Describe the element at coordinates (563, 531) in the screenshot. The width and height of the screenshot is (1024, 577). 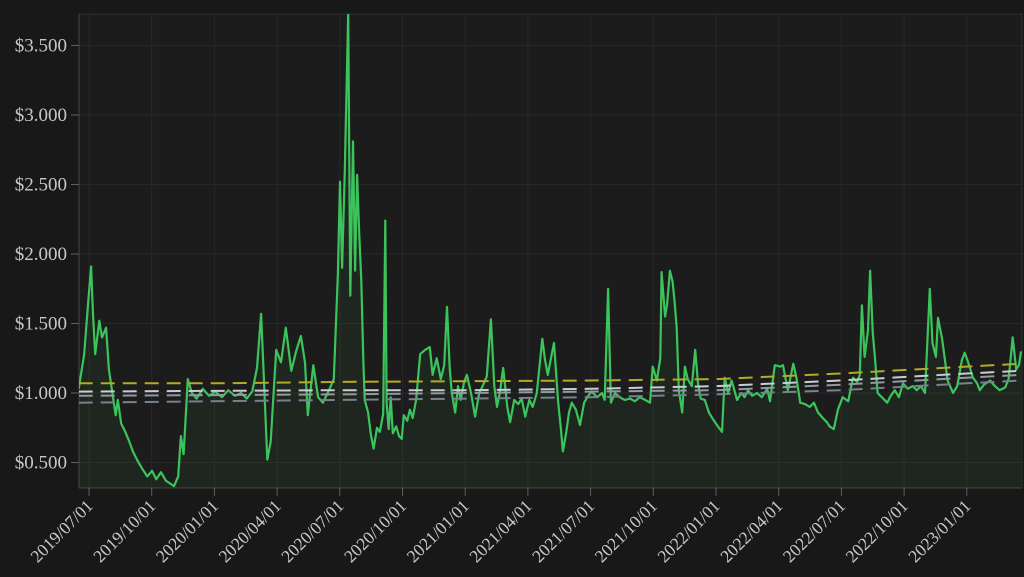
I see `x-tick-label: 2021/07/01` at that location.